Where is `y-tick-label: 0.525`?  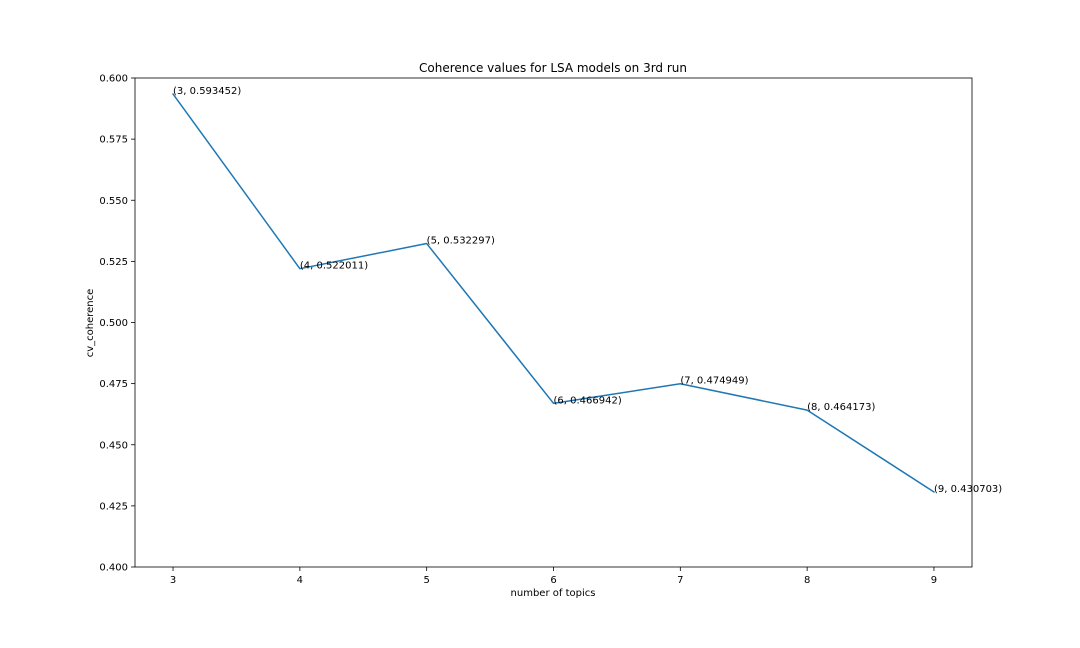 y-tick-label: 0.525 is located at coordinates (113, 262).